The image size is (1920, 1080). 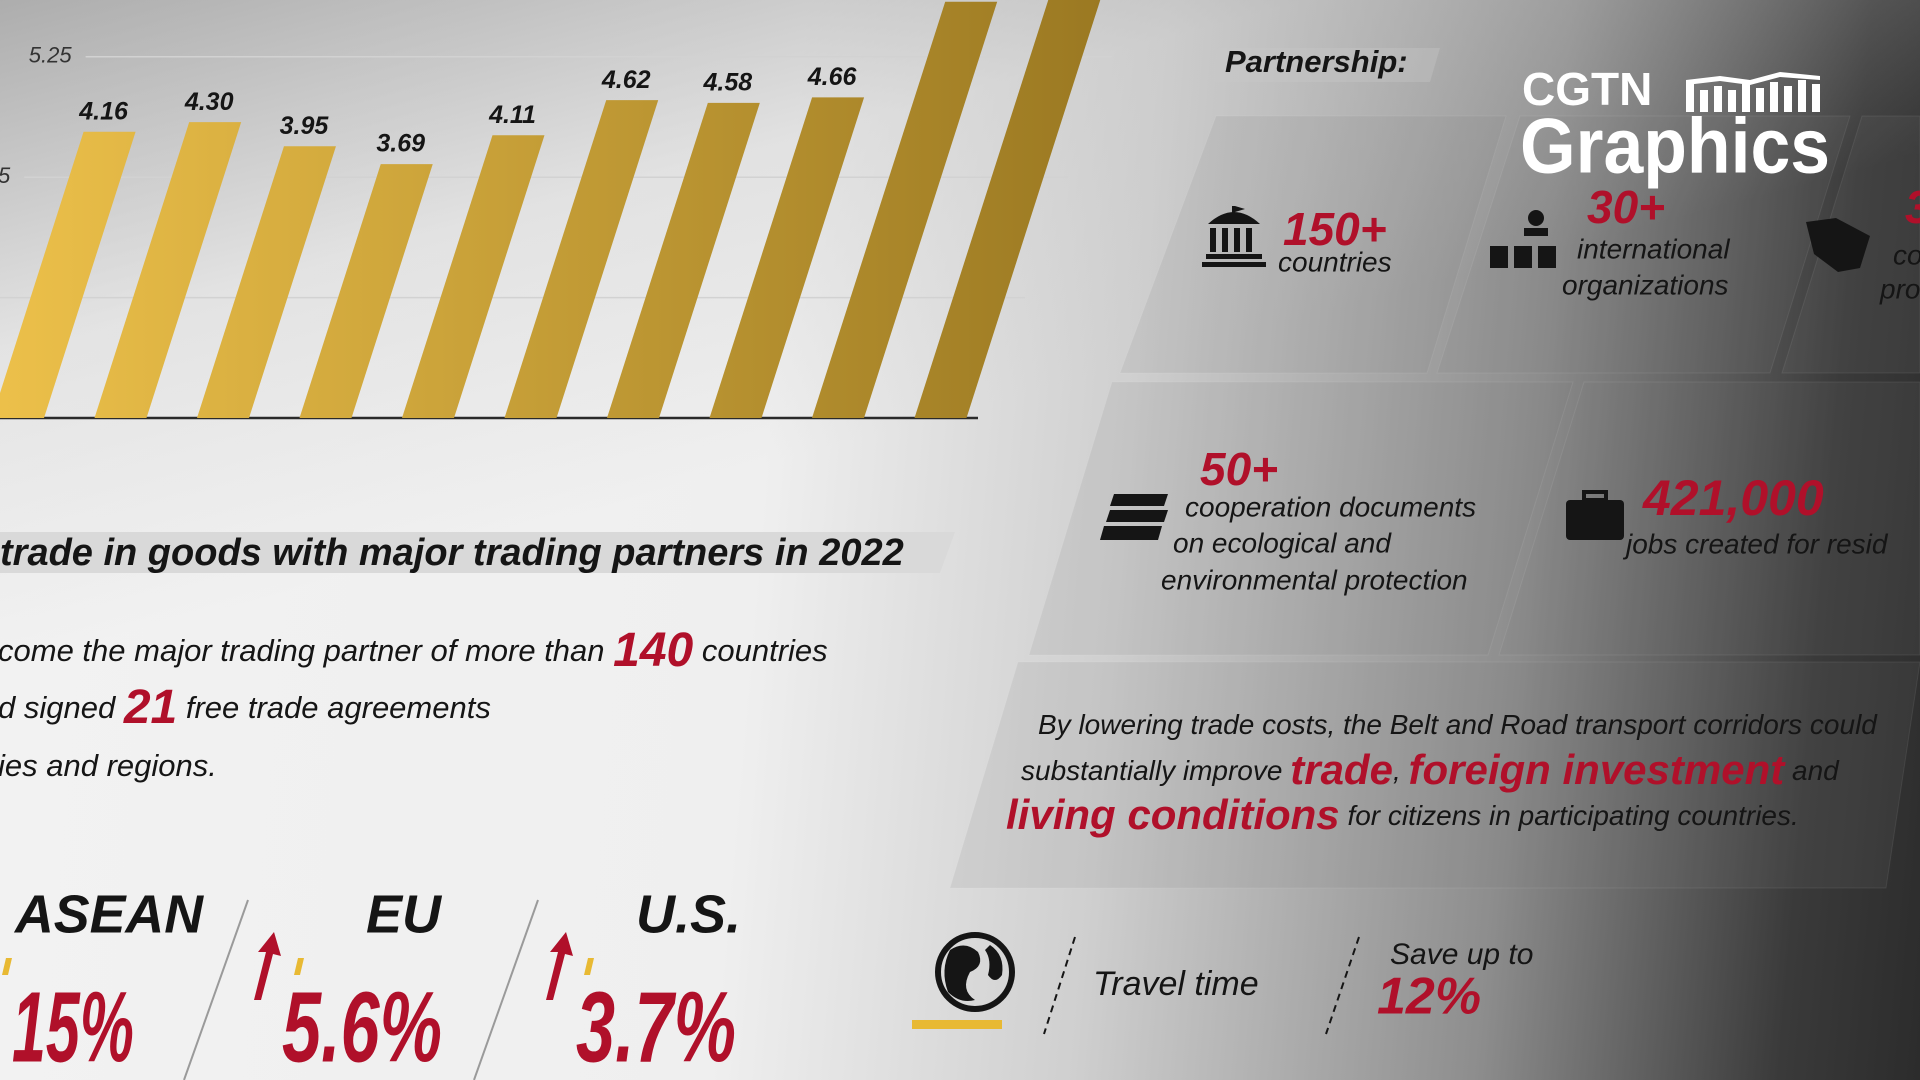 What do you see at coordinates (108, 914) in the screenshot?
I see `partner: ASEAN` at bounding box center [108, 914].